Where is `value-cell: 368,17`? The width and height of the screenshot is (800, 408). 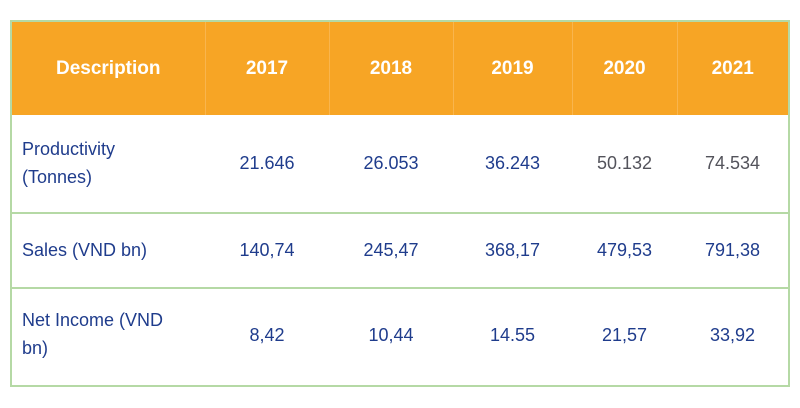
value-cell: 368,17 is located at coordinates (512, 250).